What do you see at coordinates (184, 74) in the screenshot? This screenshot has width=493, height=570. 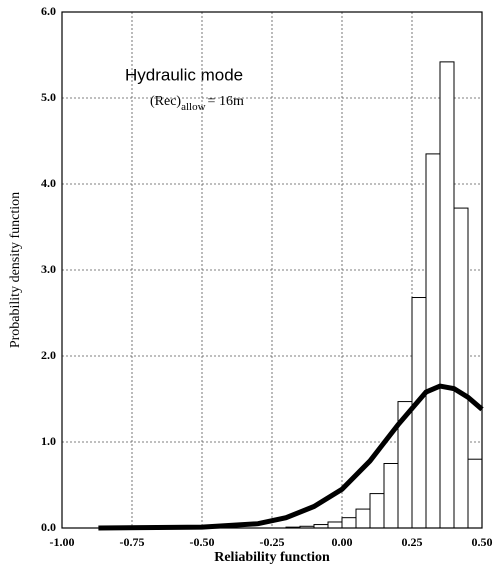 I see `annotation-title: Hydraulic mode` at bounding box center [184, 74].